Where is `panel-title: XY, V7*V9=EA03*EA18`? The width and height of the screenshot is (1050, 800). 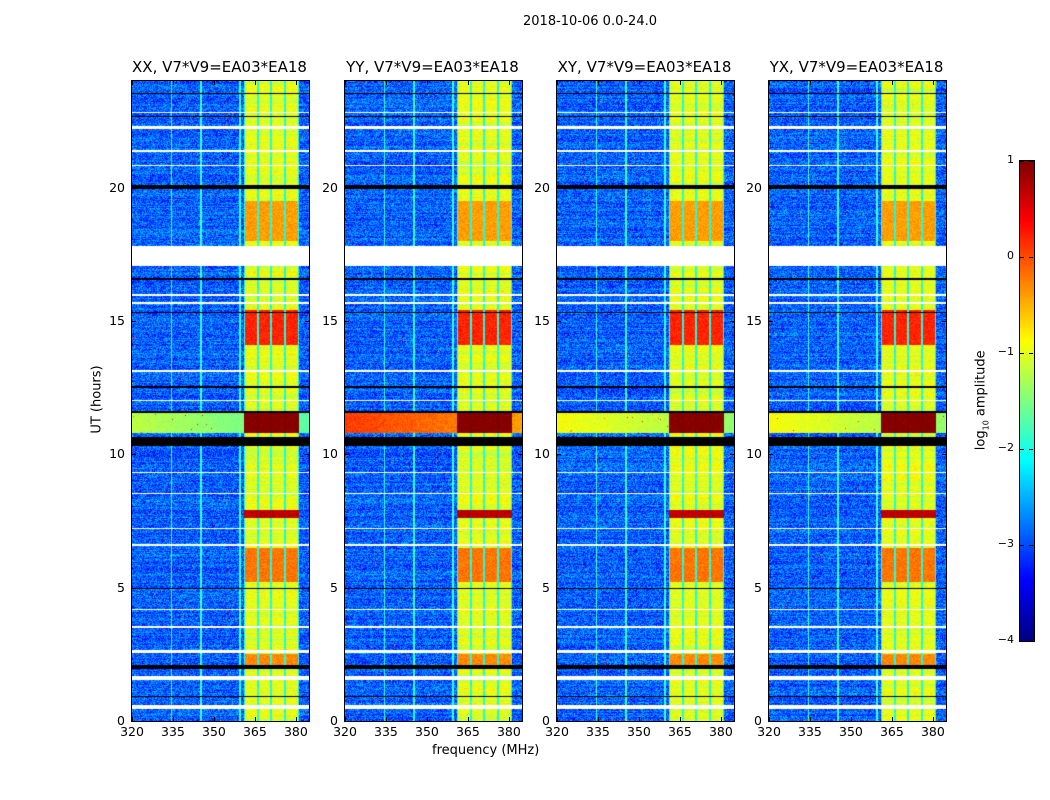 panel-title: XY, V7*V9=EA03*EA18 is located at coordinates (644, 67).